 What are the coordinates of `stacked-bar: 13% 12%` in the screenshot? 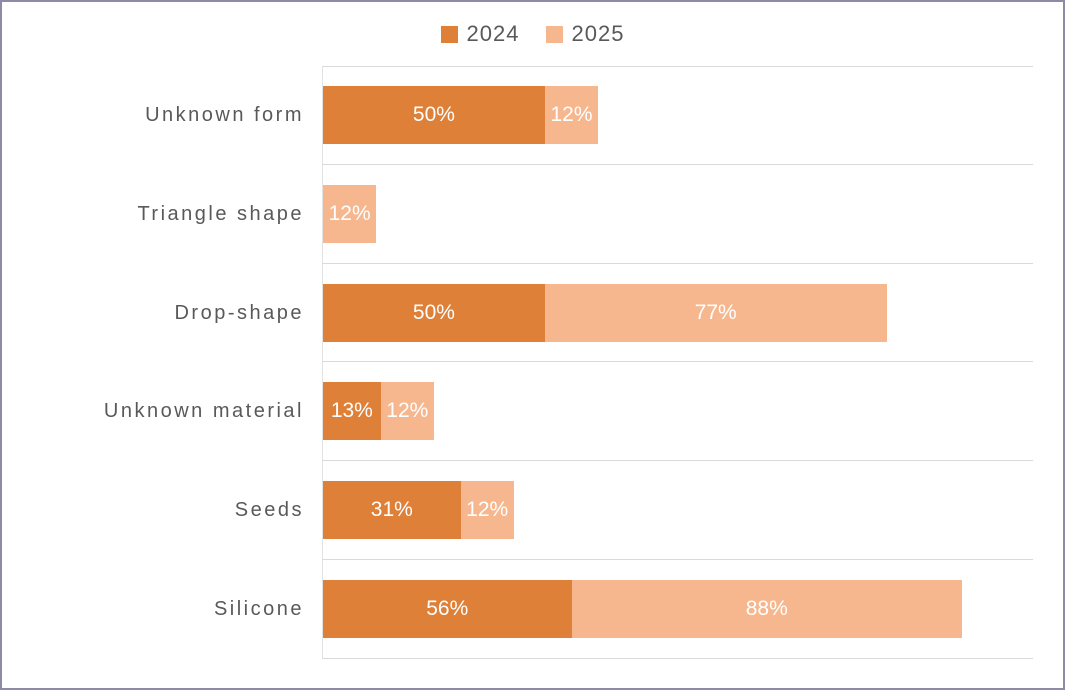 It's located at (678, 411).